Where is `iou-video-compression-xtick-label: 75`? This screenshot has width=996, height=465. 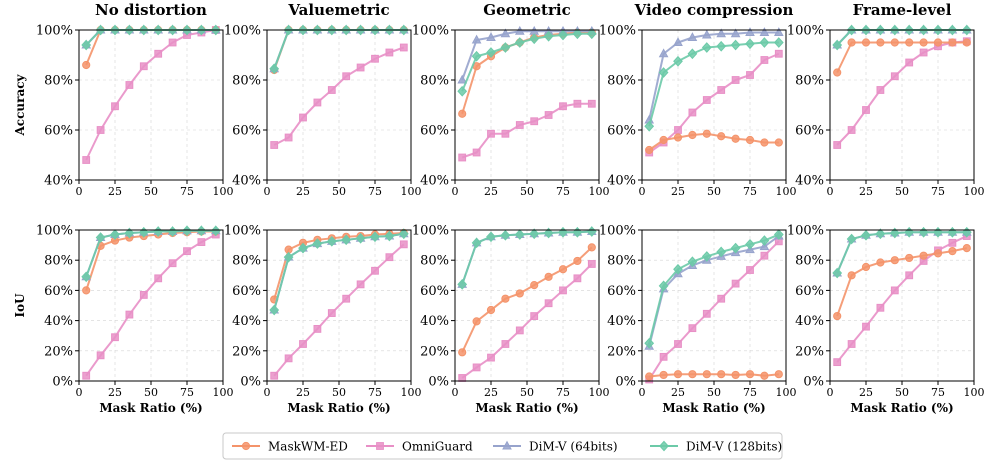
iou-video-compression-xtick-label: 75 is located at coordinates (750, 392).